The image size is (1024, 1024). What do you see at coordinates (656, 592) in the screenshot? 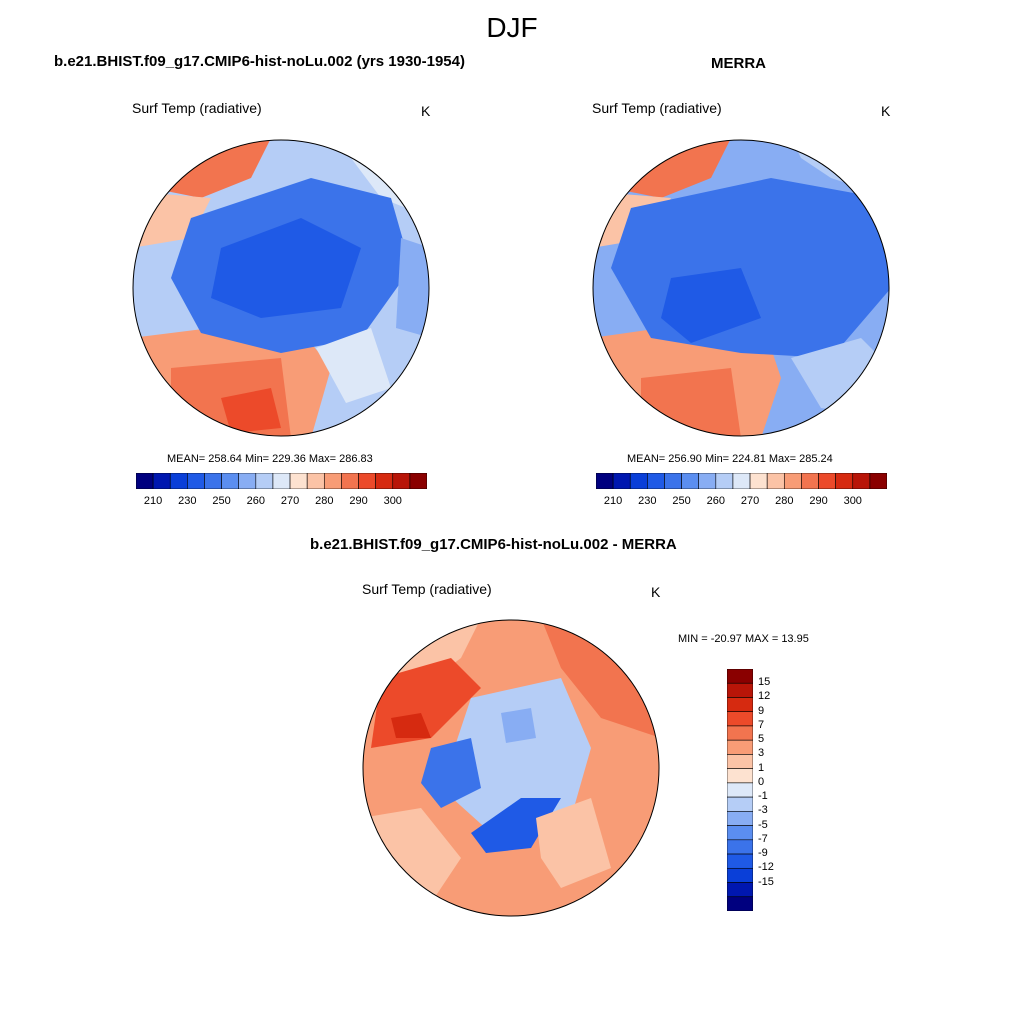
I see `panel3-units: K` at bounding box center [656, 592].